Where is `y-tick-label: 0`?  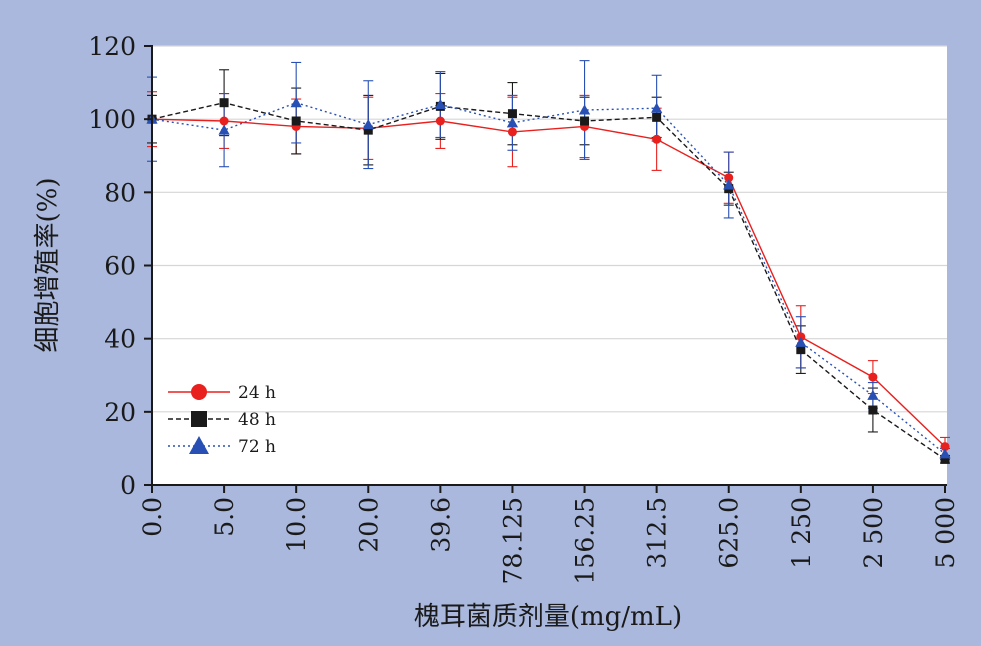
y-tick-label: 0 is located at coordinates (128, 485).